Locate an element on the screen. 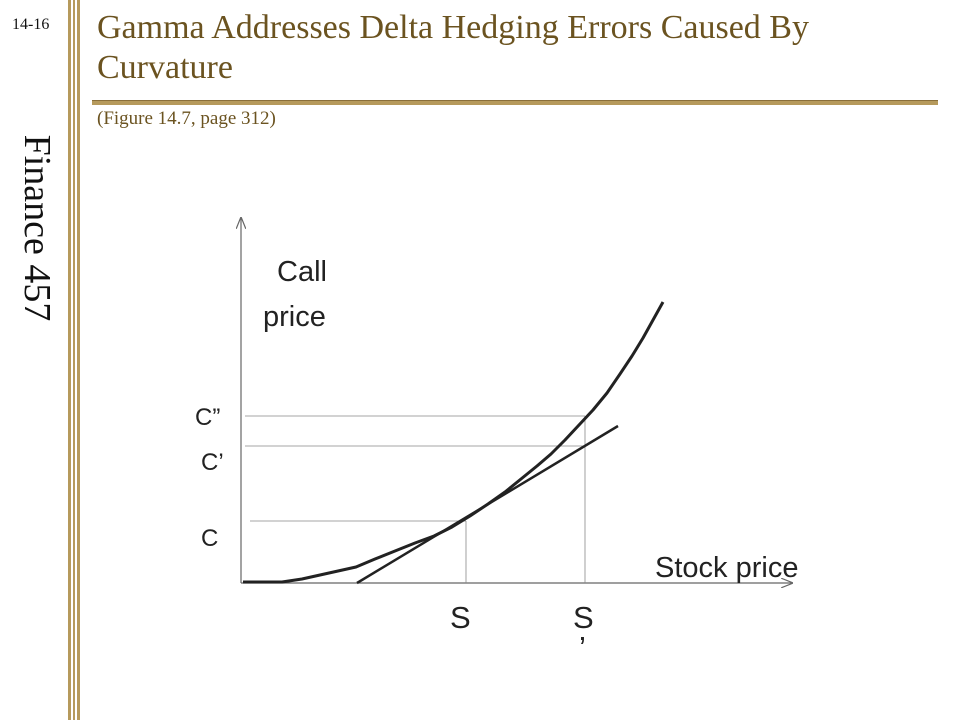  delta-tangent-line is located at coordinates (487, 504).